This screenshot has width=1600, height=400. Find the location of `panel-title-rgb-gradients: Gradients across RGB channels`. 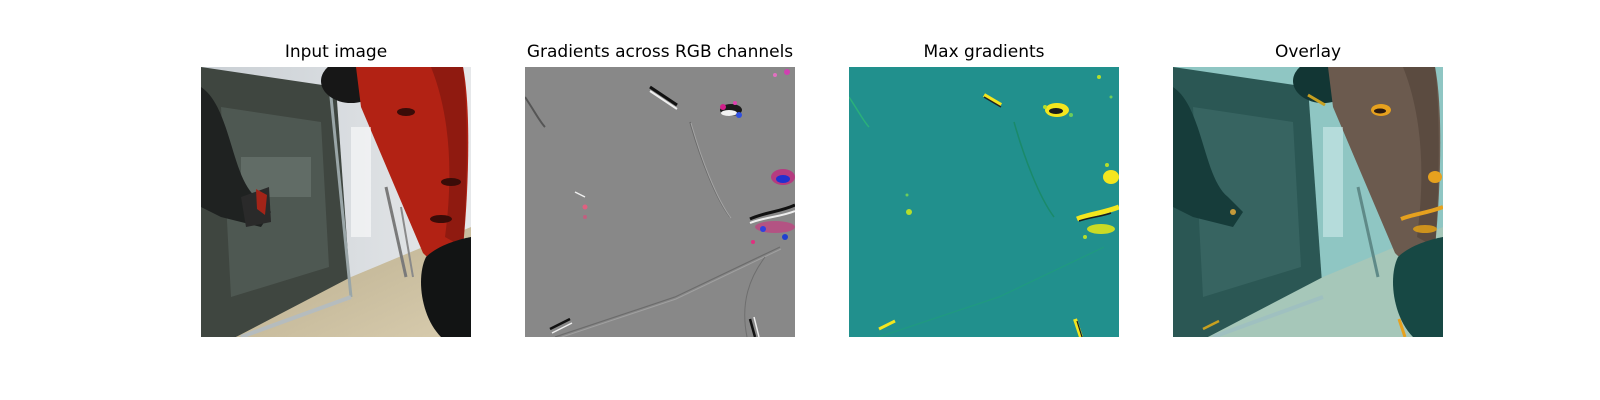

panel-title-rgb-gradients: Gradients across RGB channels is located at coordinates (660, 52).